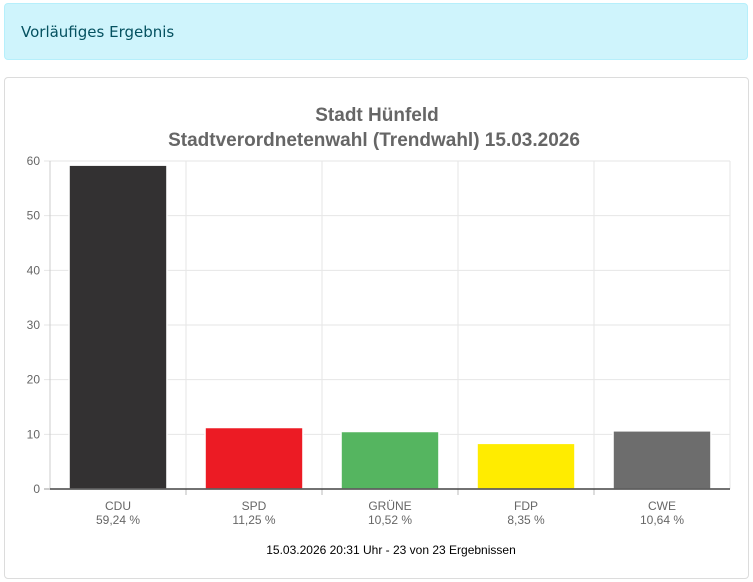 This screenshot has height=582, width=753. What do you see at coordinates (253, 520) in the screenshot?
I see `x-value-label: 11,25 %` at bounding box center [253, 520].